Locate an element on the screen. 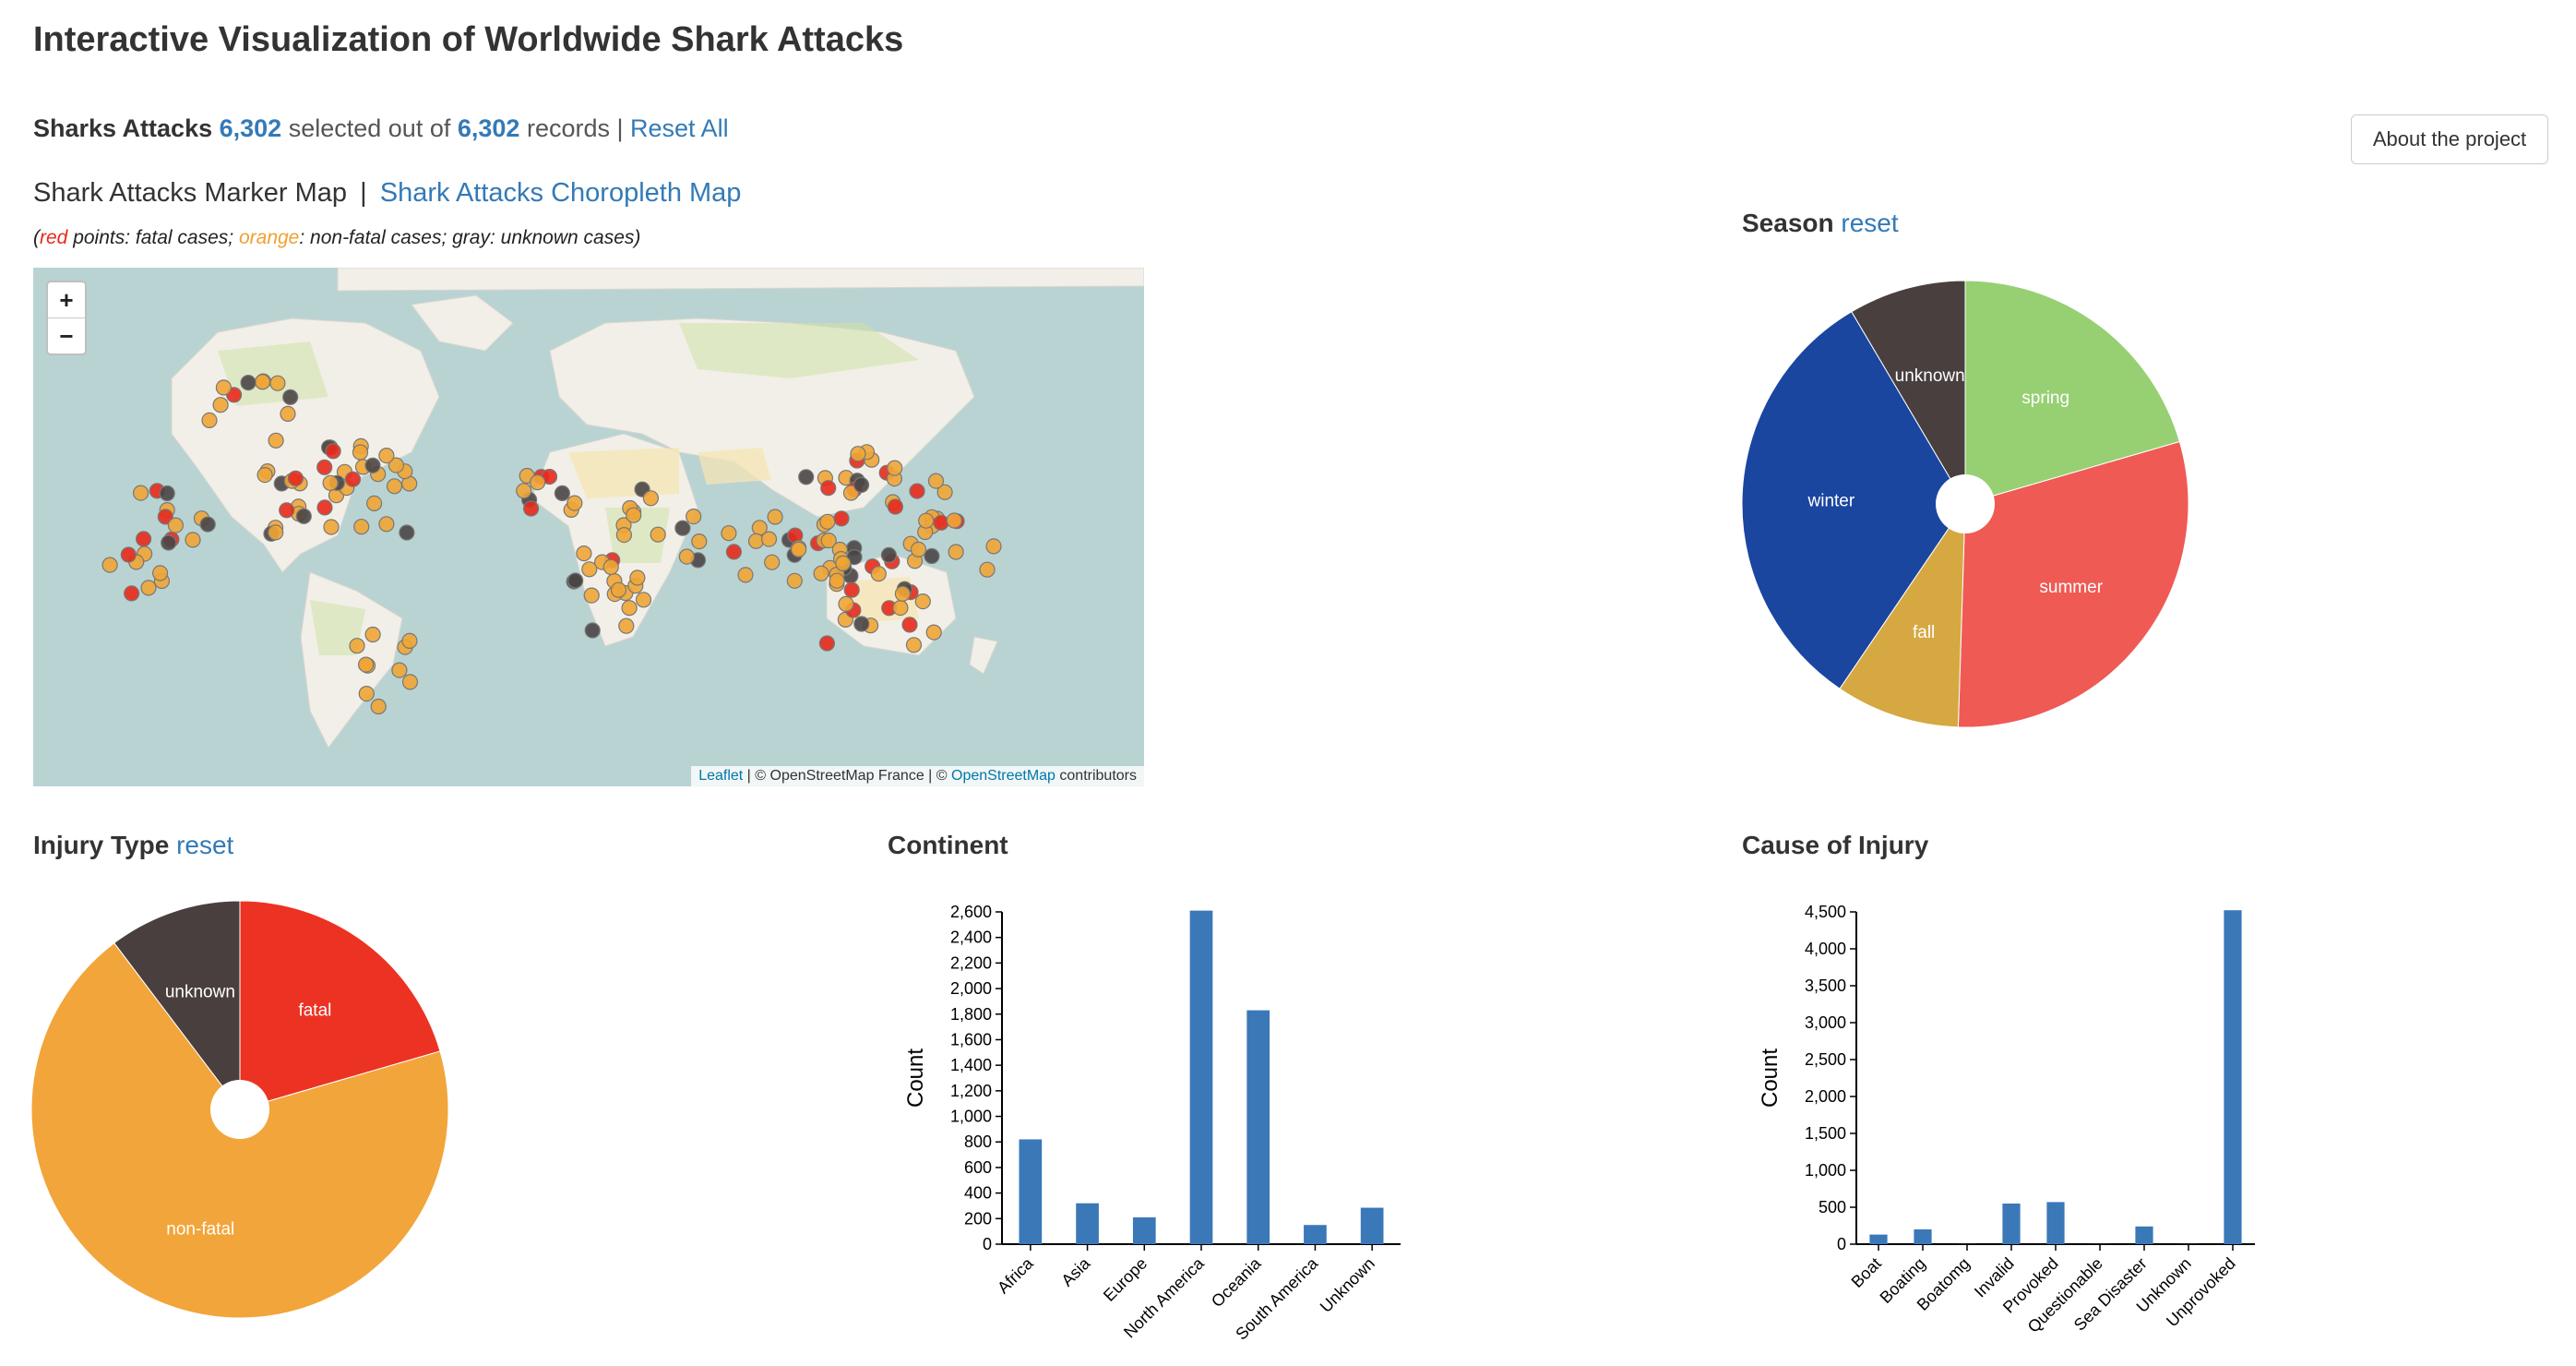 This screenshot has width=2576, height=1366. season-pie-chart: spring summer fall winter unknown is located at coordinates (2021, 513).